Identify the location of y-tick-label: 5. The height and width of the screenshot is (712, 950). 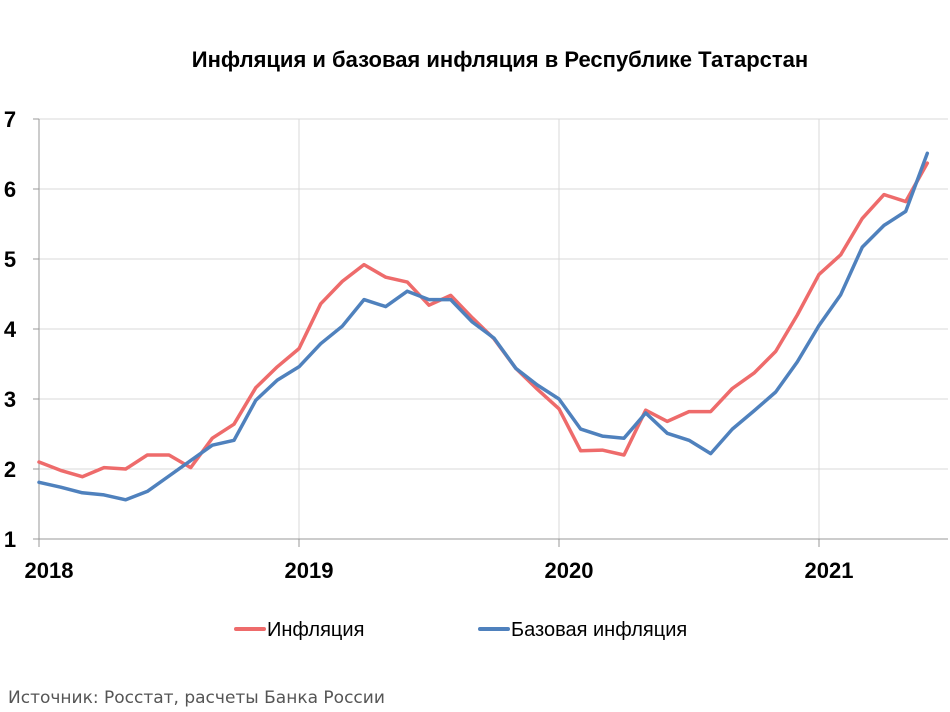
(10, 259).